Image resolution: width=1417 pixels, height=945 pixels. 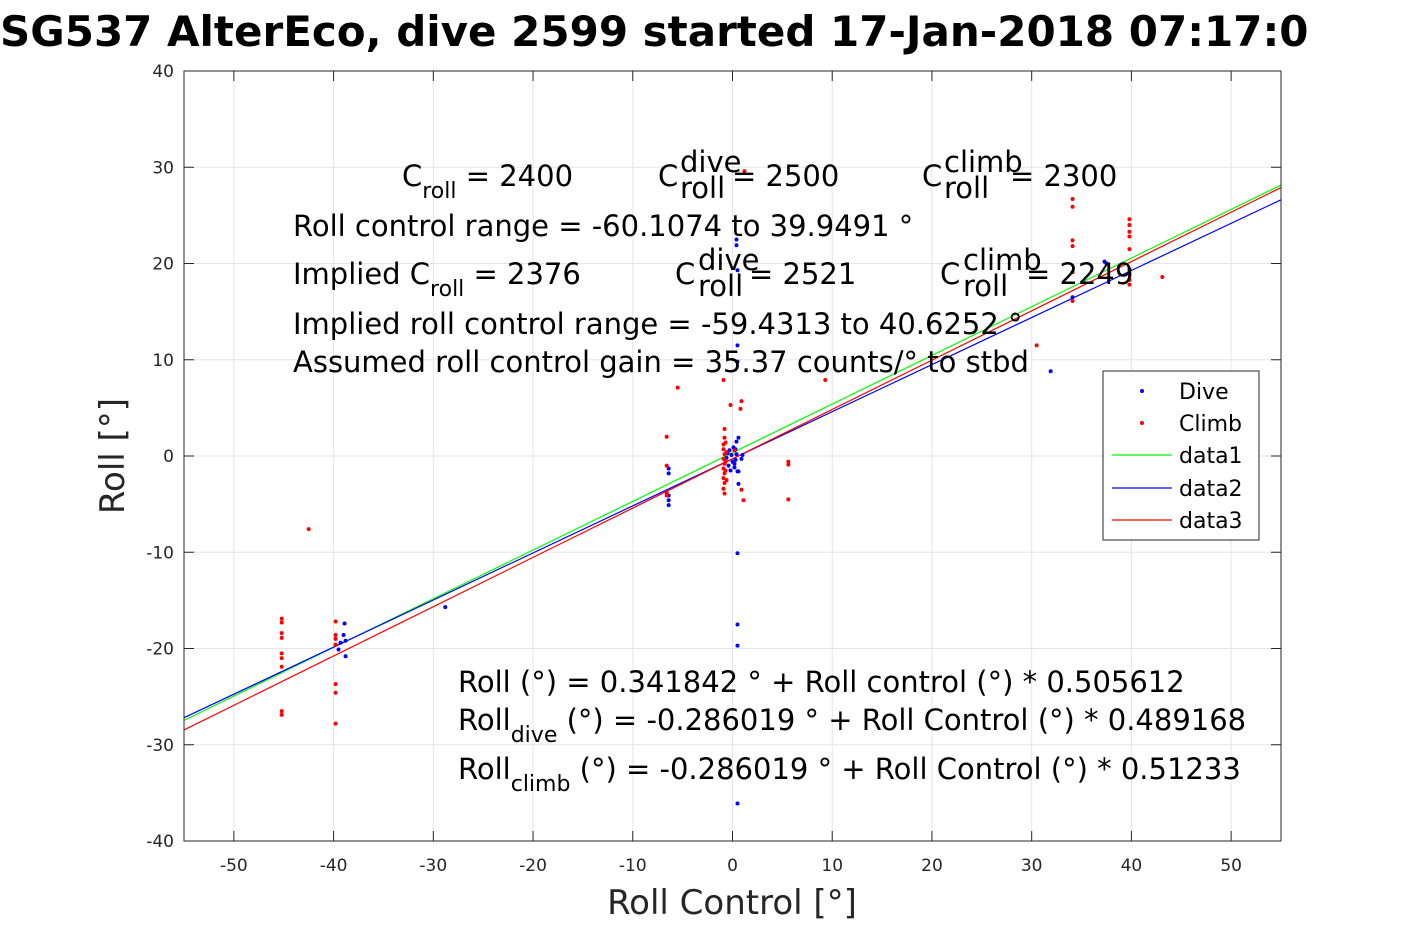 I want to click on legend-label-dive: Dive, so click(x=1204, y=392).